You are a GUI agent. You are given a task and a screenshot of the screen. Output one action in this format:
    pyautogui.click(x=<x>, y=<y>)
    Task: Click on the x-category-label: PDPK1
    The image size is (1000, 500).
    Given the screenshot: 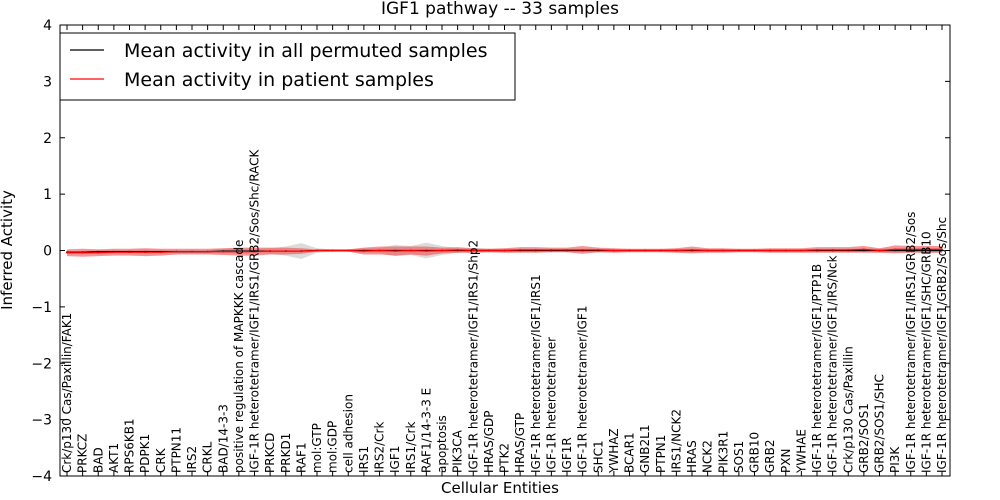 What is the action you would take?
    pyautogui.click(x=145, y=453)
    